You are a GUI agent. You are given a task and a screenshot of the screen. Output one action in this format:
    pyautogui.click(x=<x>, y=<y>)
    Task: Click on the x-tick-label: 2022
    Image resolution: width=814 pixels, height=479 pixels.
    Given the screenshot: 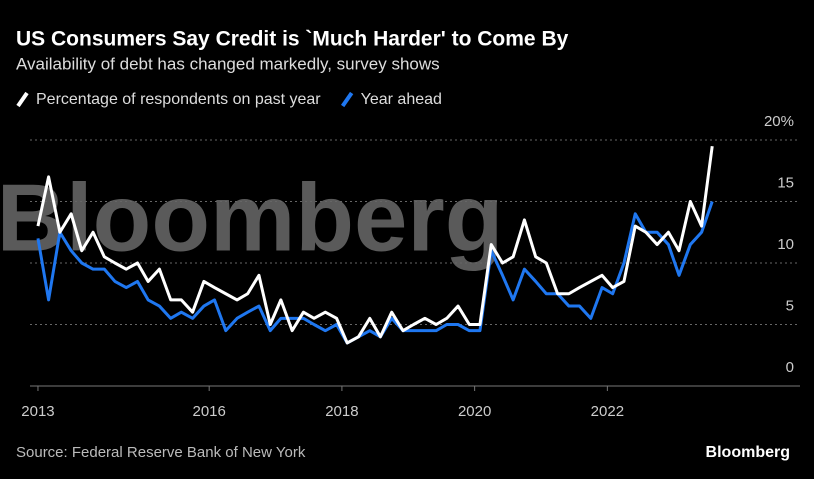 What is the action you would take?
    pyautogui.click(x=607, y=411)
    